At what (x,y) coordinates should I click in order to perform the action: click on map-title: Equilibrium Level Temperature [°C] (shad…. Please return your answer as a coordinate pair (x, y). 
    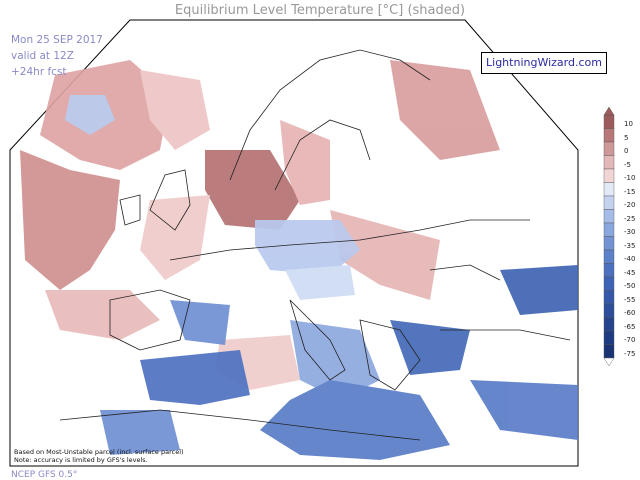
    Looking at the image, I should click on (320, 10).